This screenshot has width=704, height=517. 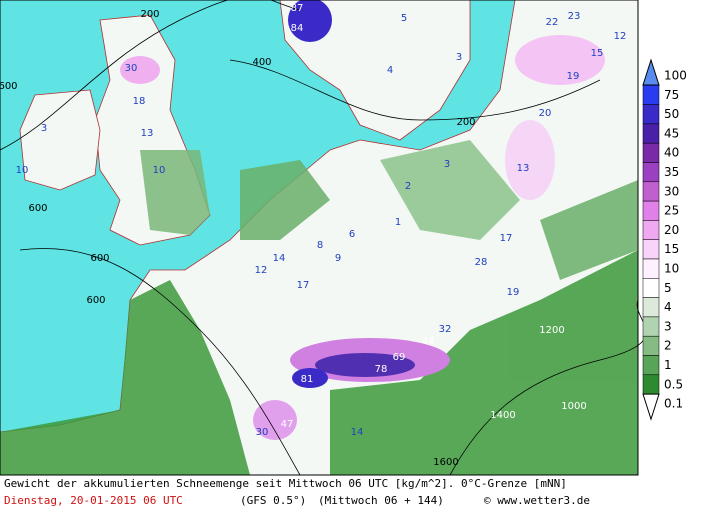 I want to click on map-label: 84, so click(x=297, y=28).